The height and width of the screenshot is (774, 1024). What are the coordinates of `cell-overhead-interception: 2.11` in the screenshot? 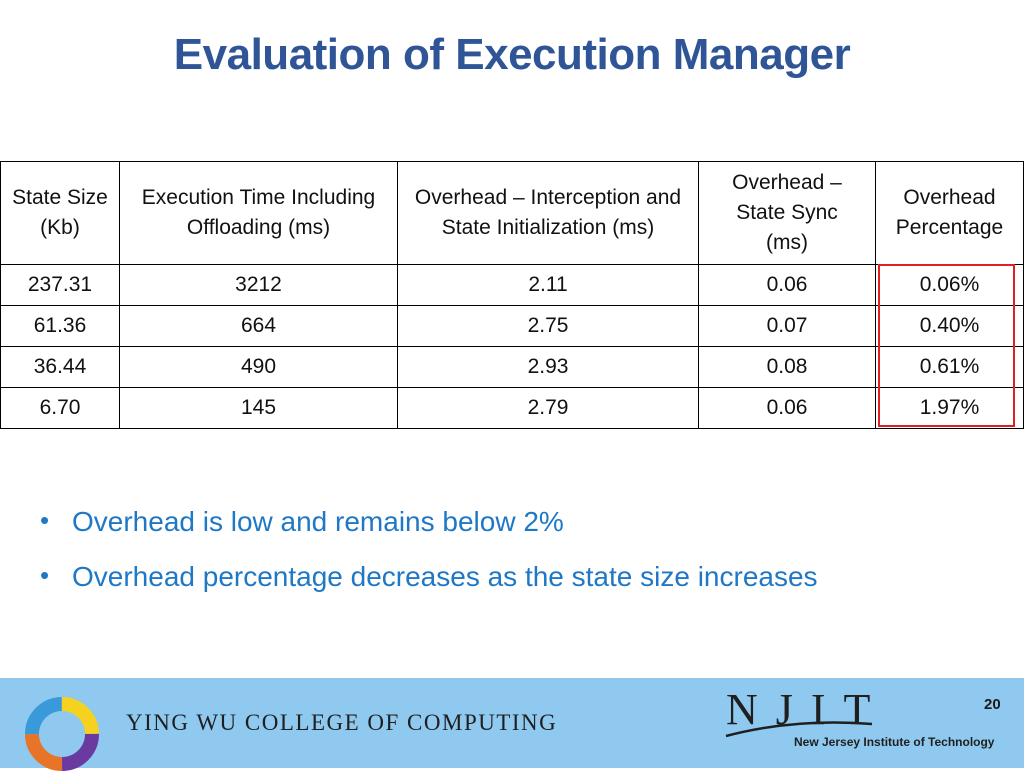 It's located at (548, 285).